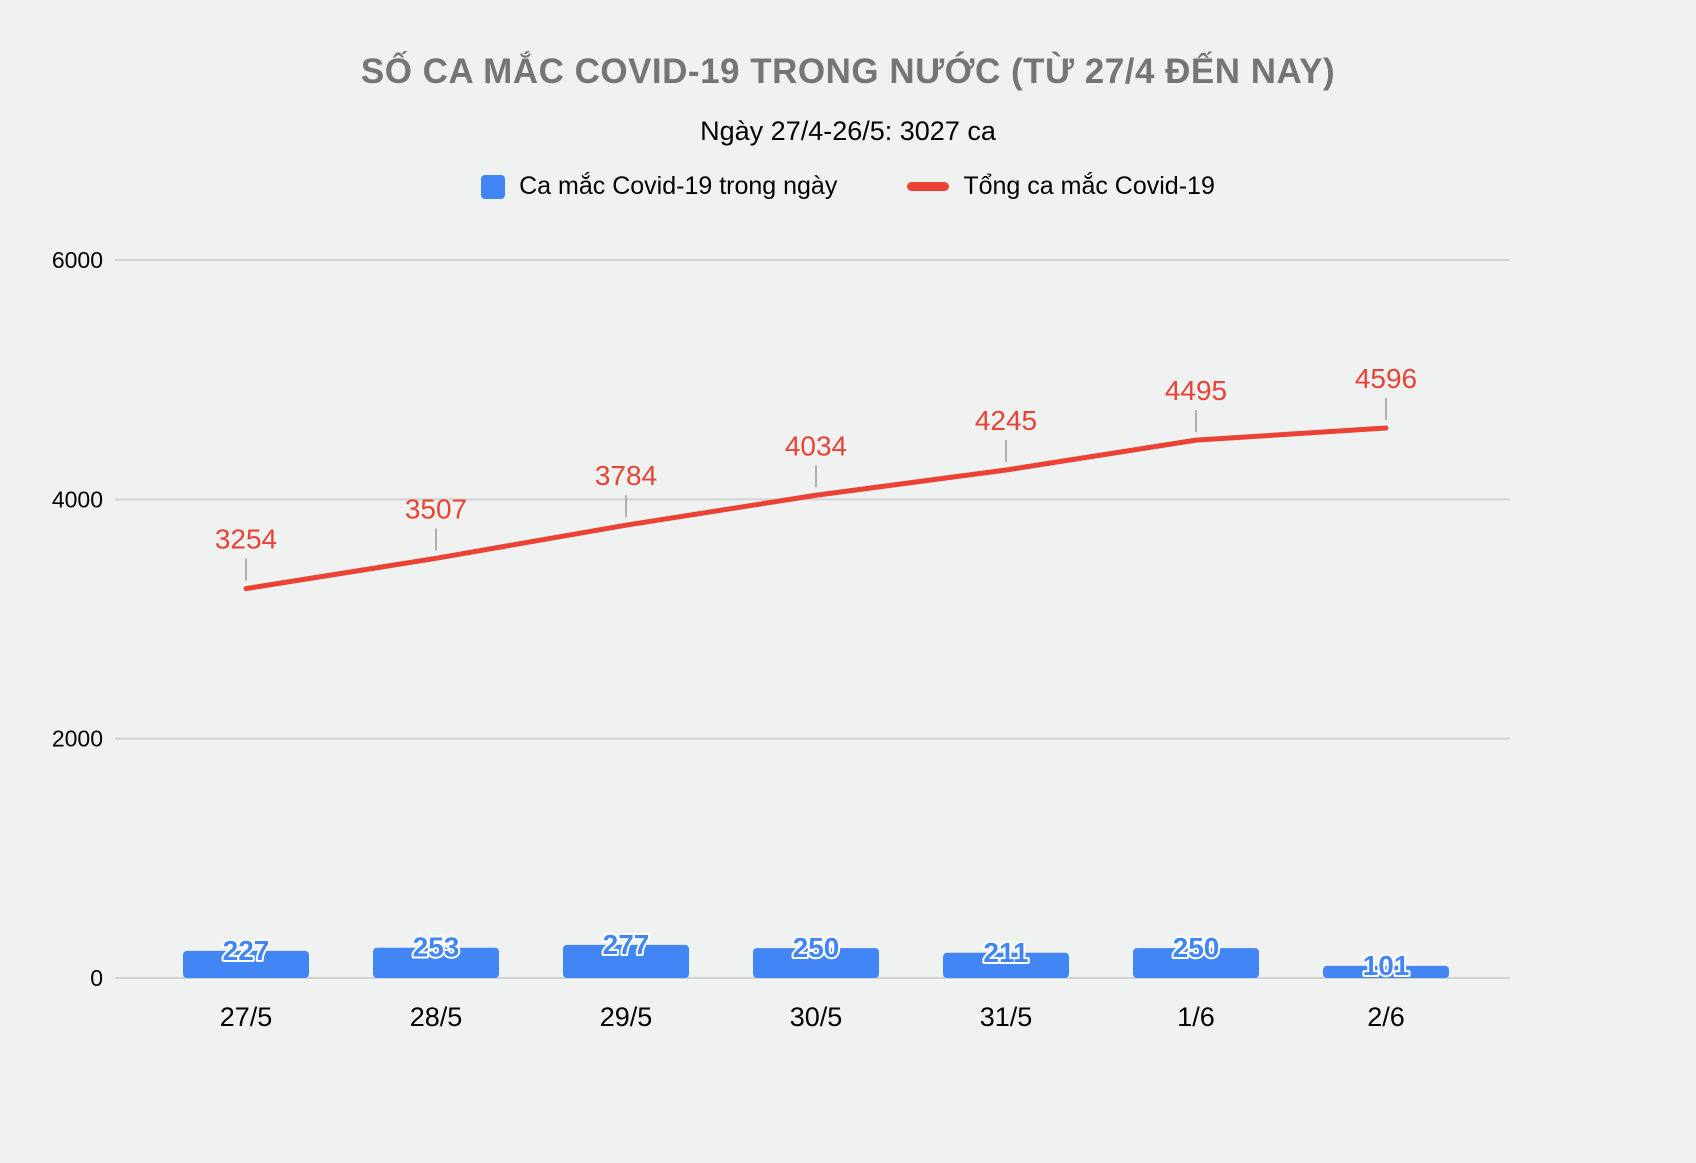  I want to click on total-cases-line, so click(816, 508).